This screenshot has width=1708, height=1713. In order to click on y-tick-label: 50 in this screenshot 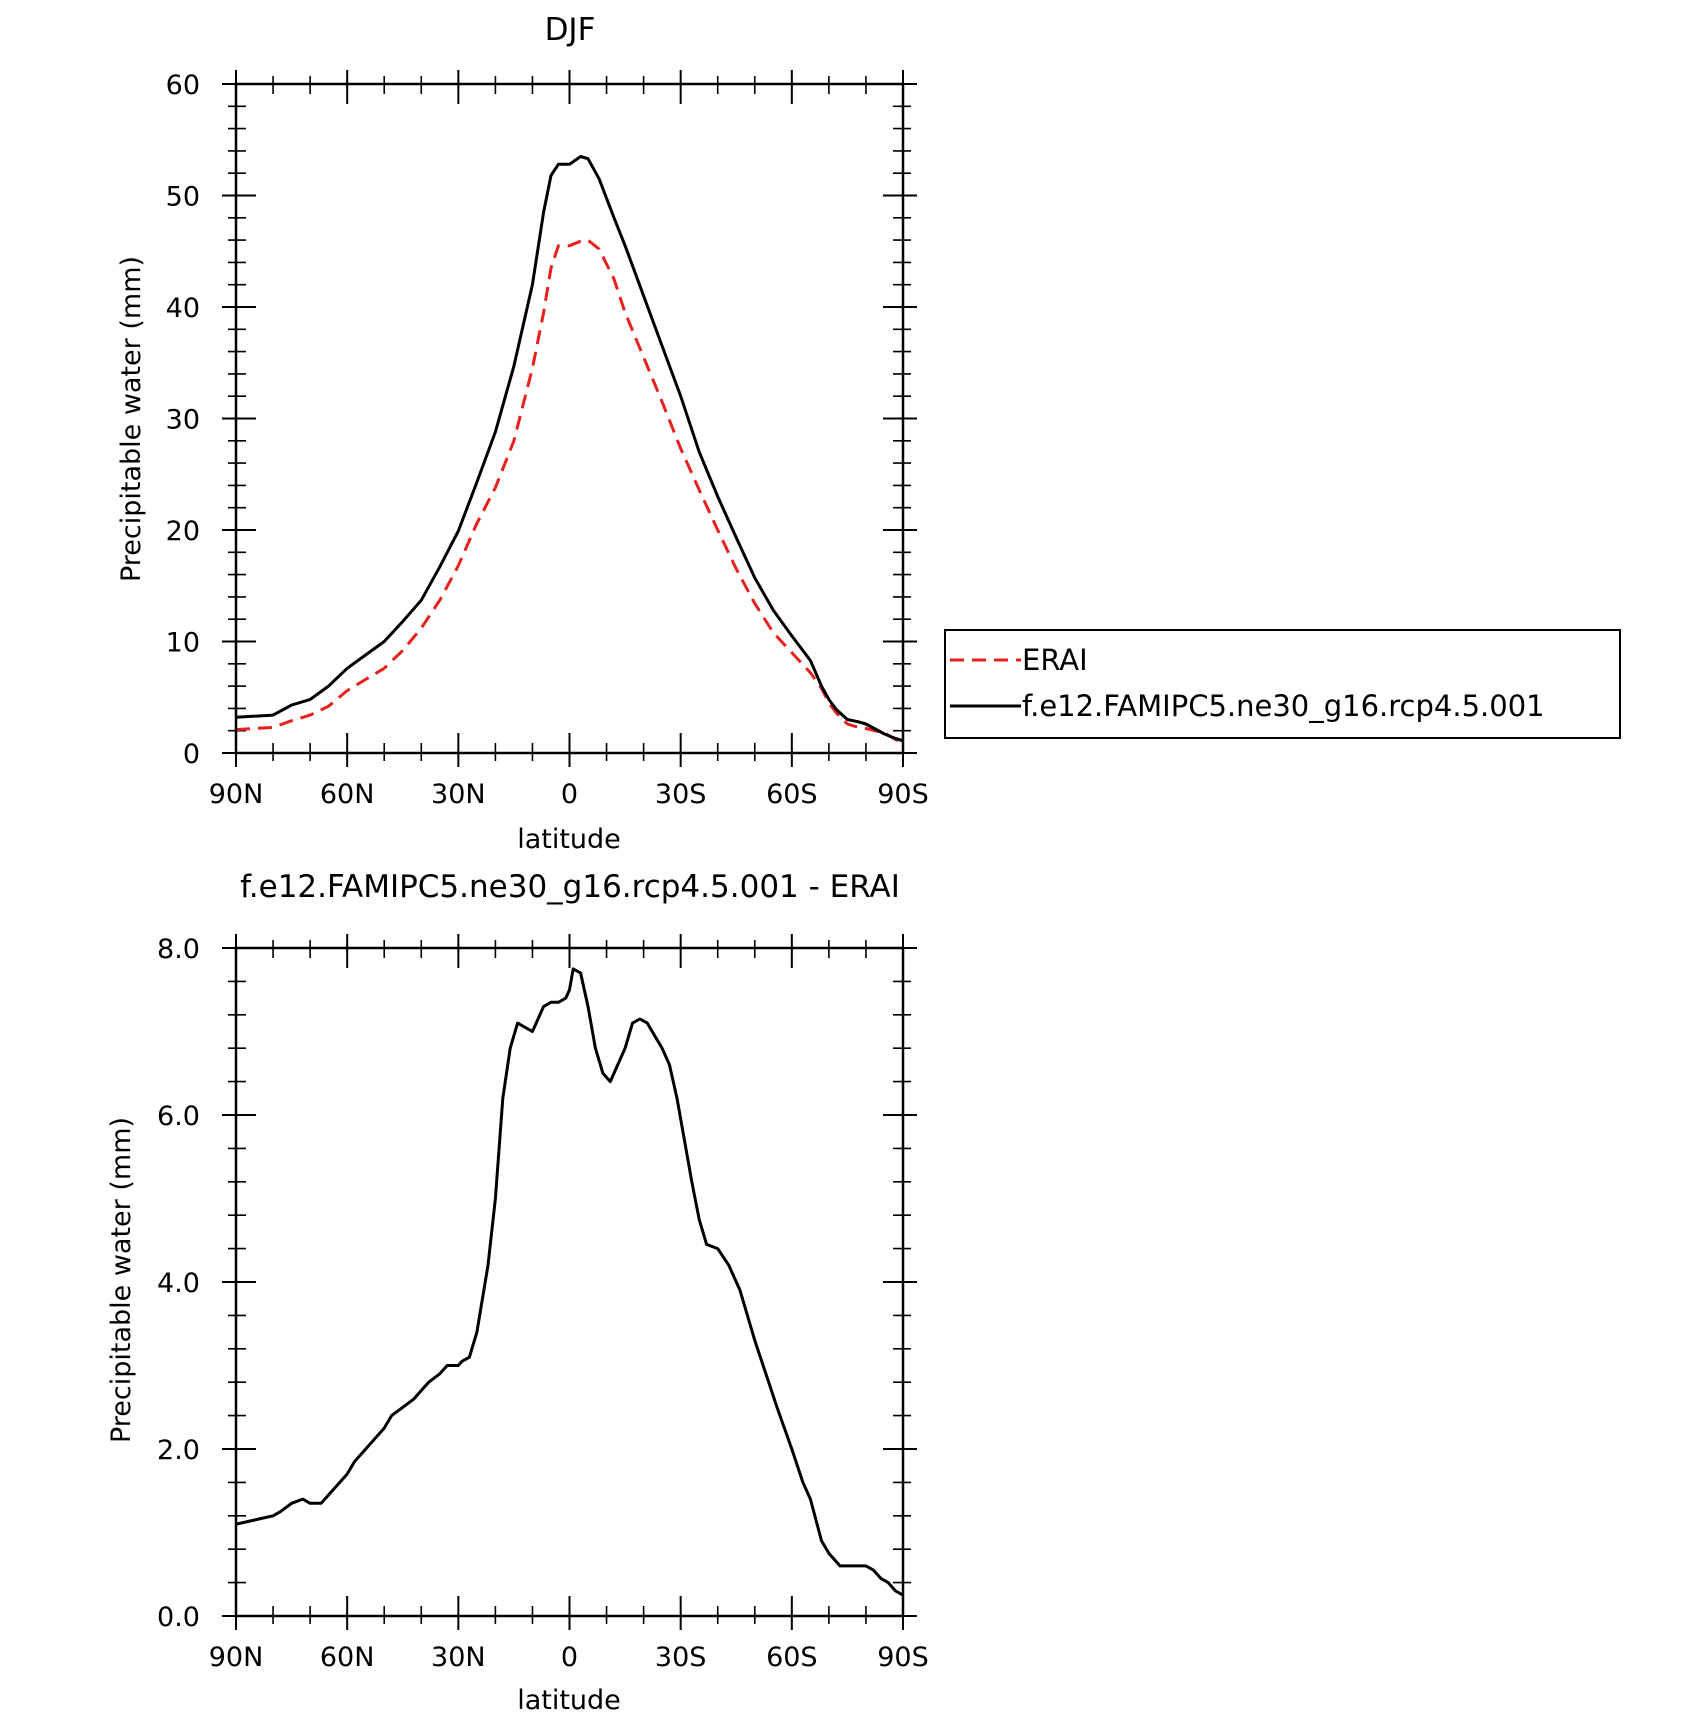, I will do `click(183, 197)`.